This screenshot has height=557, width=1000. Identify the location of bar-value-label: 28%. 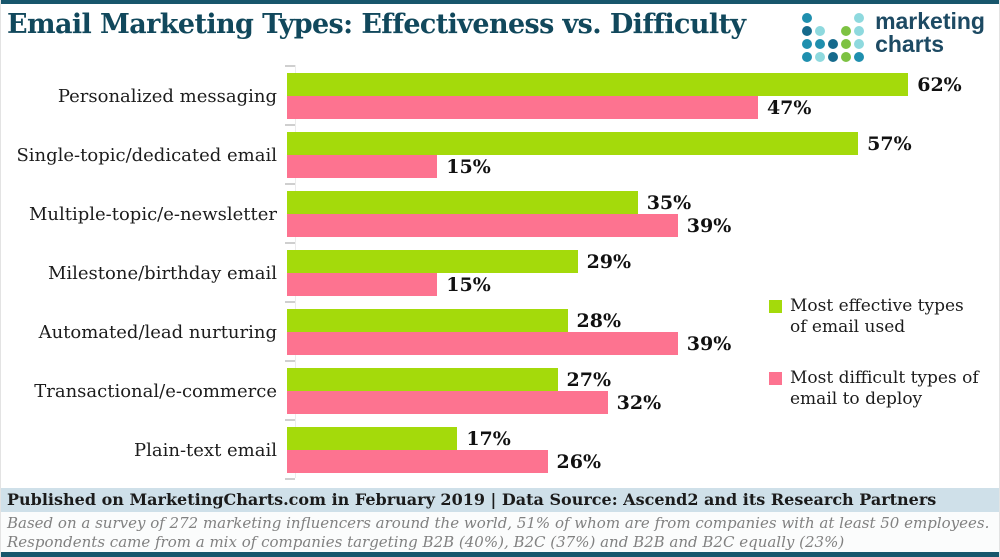
(599, 320).